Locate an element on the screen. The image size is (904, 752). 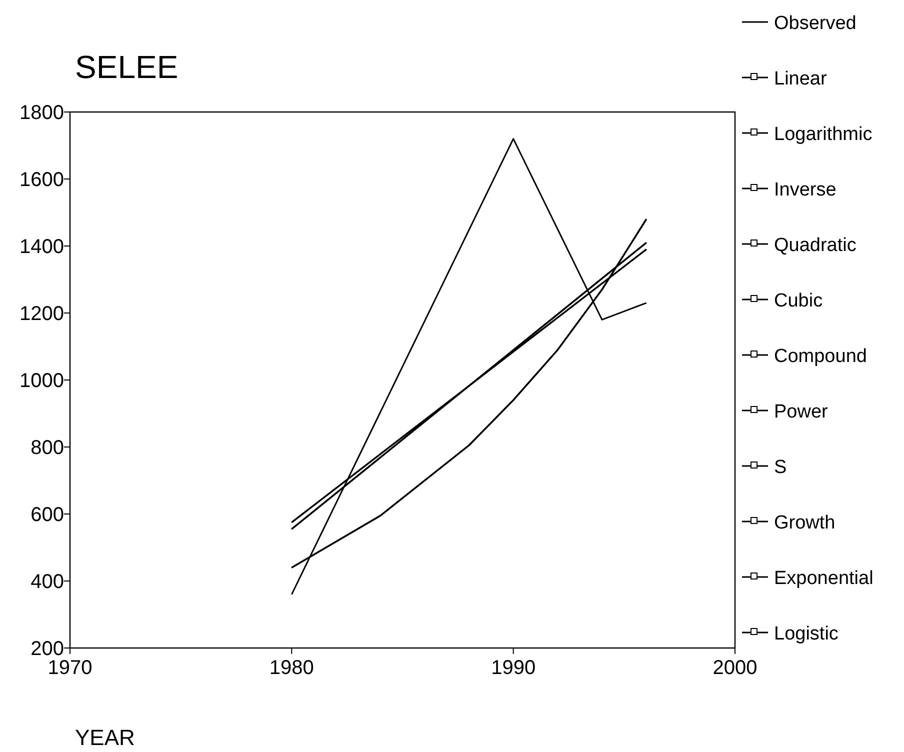
legend-label: Cubic is located at coordinates (798, 301).